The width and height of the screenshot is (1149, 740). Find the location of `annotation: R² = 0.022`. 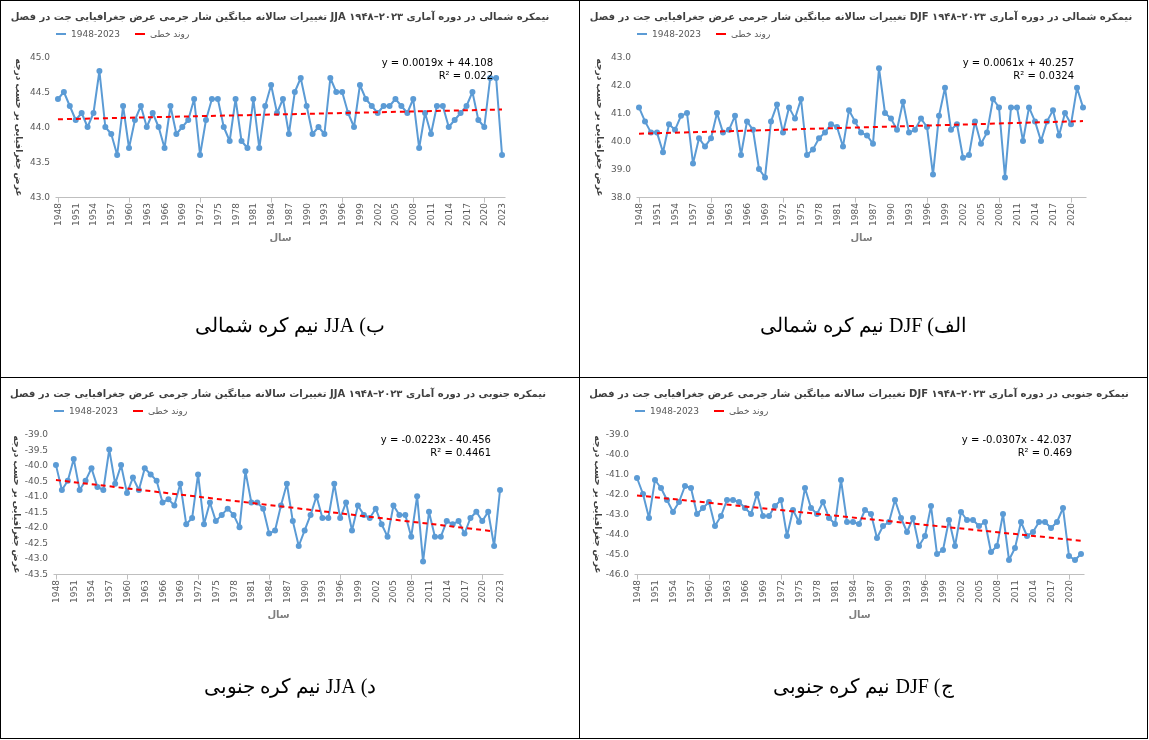

annotation: R² = 0.022 is located at coordinates (465, 75).